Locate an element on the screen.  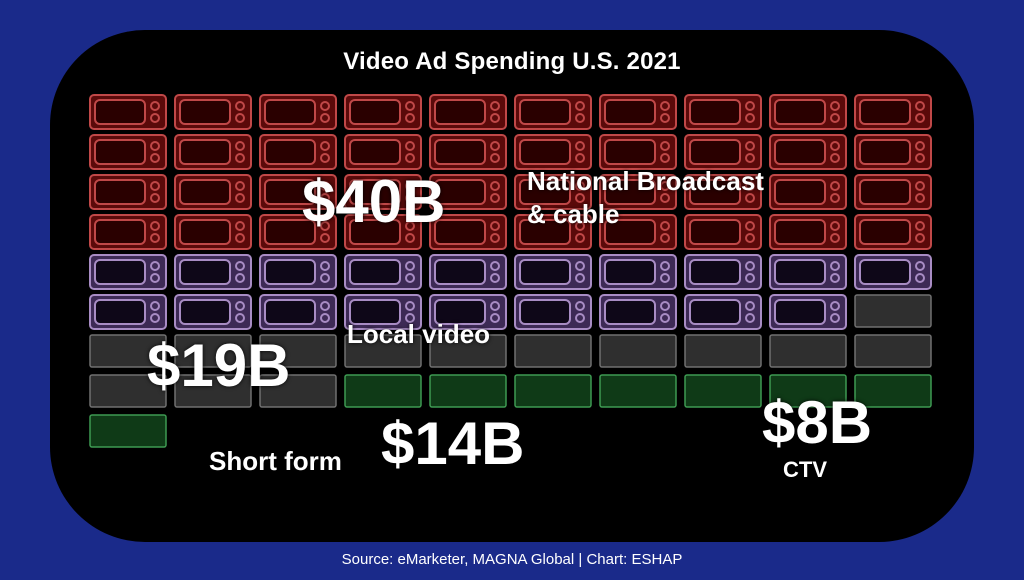
ctv-series-label: CTV is located at coordinates (805, 469).